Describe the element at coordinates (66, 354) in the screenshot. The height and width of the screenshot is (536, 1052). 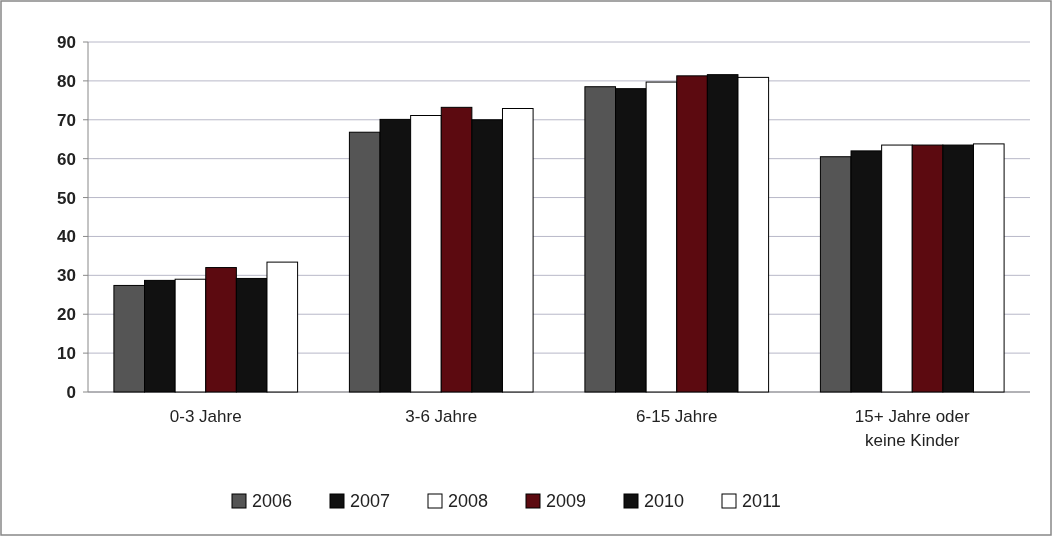
I see `y-tick-label: 10` at that location.